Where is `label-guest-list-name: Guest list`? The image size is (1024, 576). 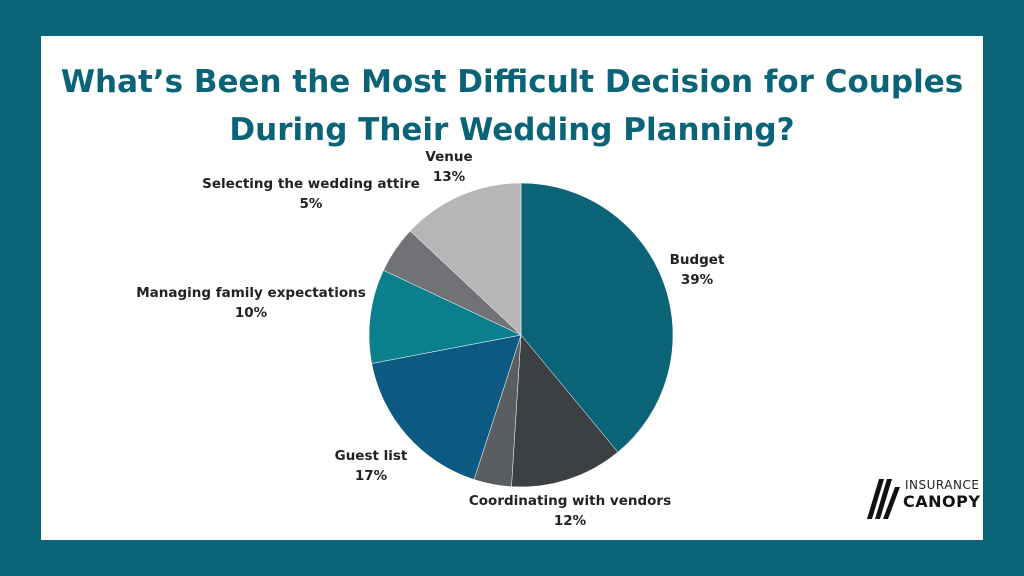
label-guest-list-name: Guest list is located at coordinates (371, 456).